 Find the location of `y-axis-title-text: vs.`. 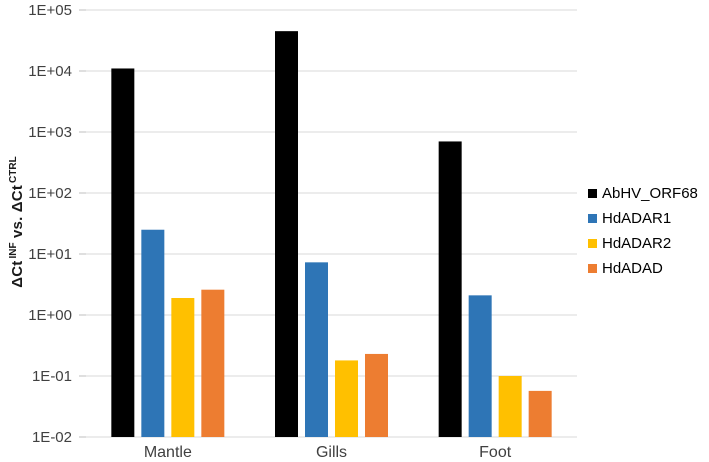

y-axis-title-text: vs. is located at coordinates (17, 227).